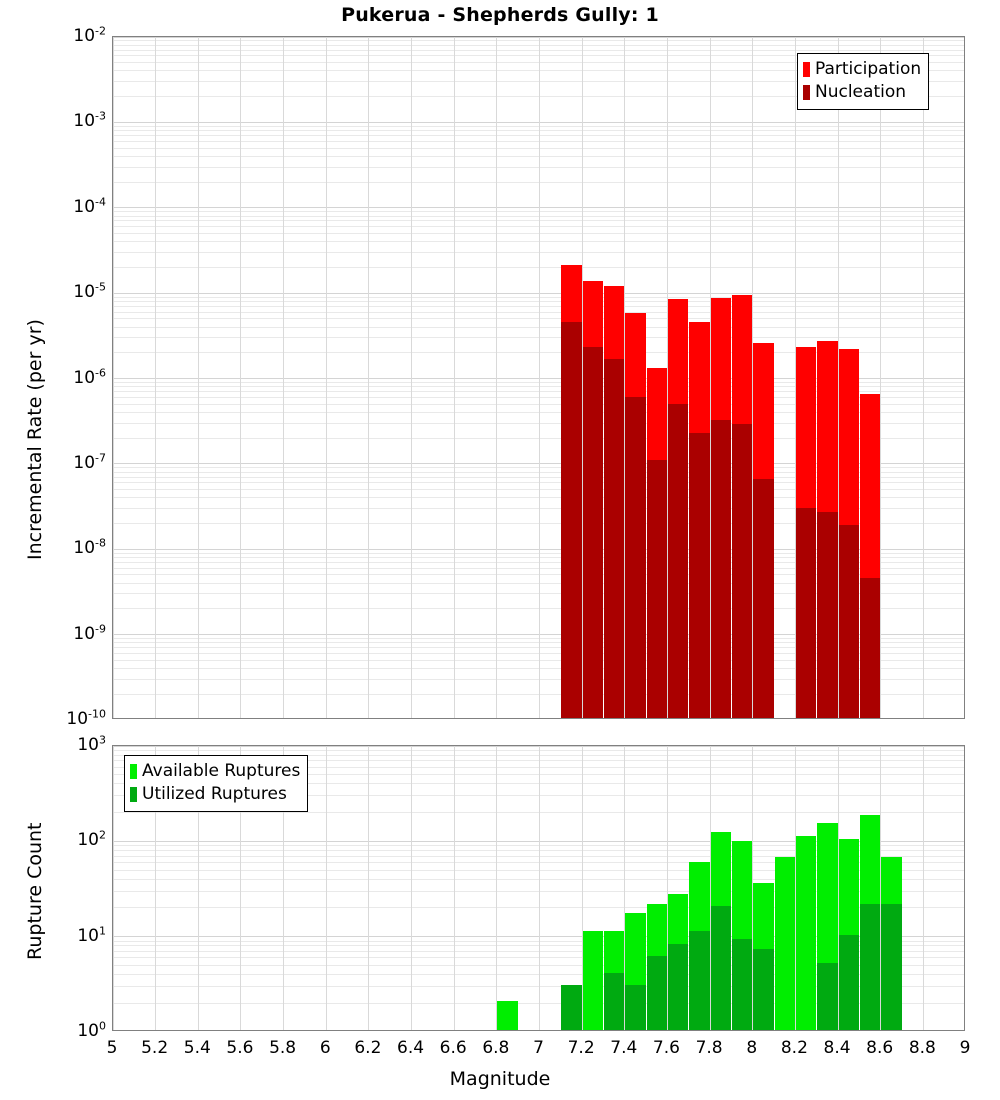  I want to click on x-axis-tick-label: 7.4, so click(624, 1048).